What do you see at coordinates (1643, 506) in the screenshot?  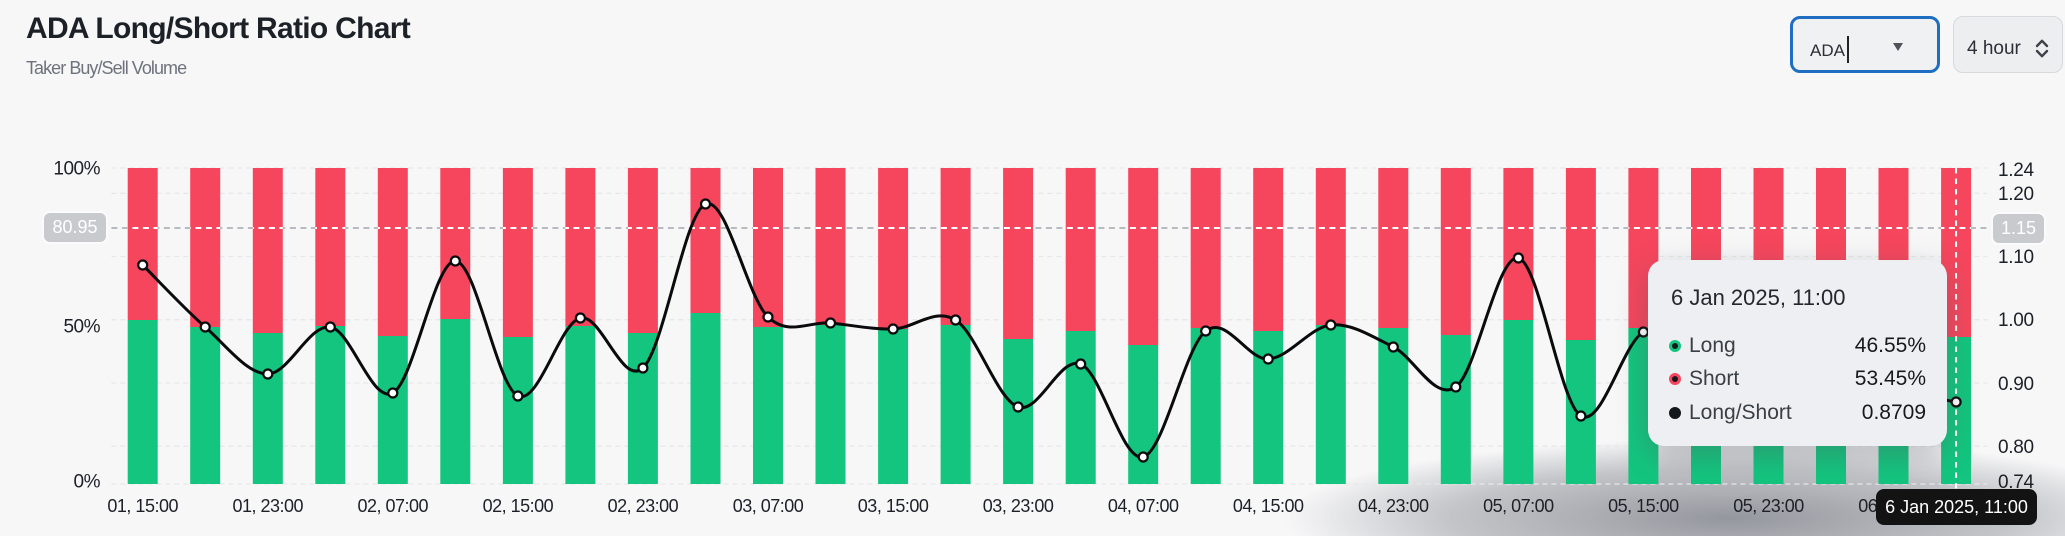 I see `svg-text: 05, 15:00` at bounding box center [1643, 506].